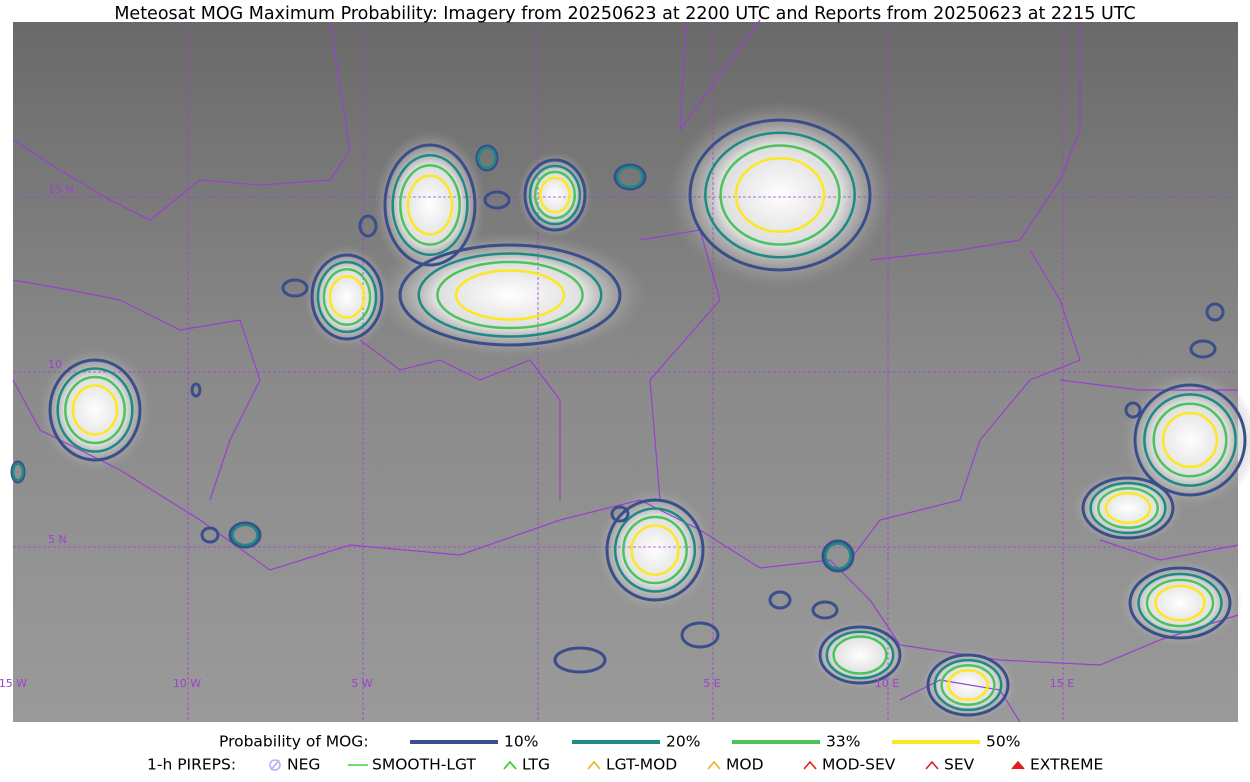 This screenshot has width=1250, height=782. Describe the element at coordinates (57, 539) in the screenshot. I see `lat-label: 5 N` at that location.